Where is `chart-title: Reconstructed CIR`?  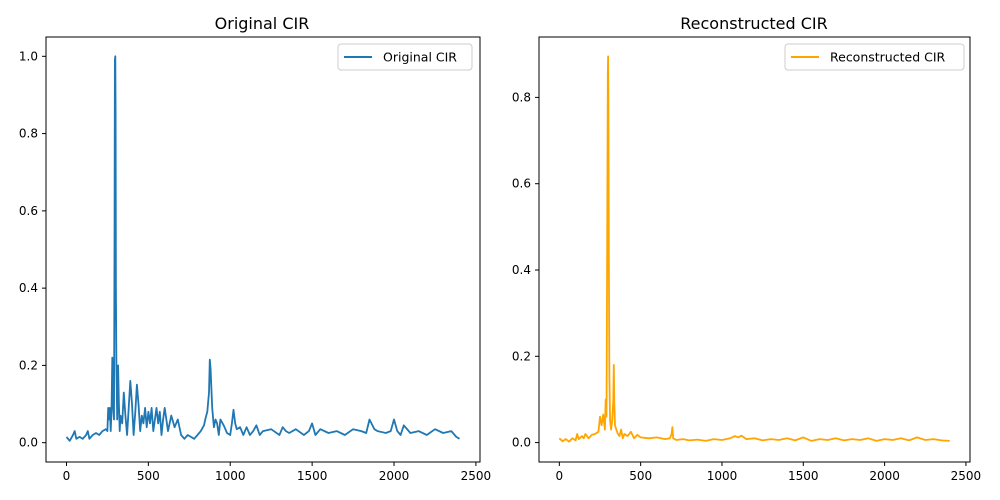 chart-title: Reconstructed CIR is located at coordinates (753, 23).